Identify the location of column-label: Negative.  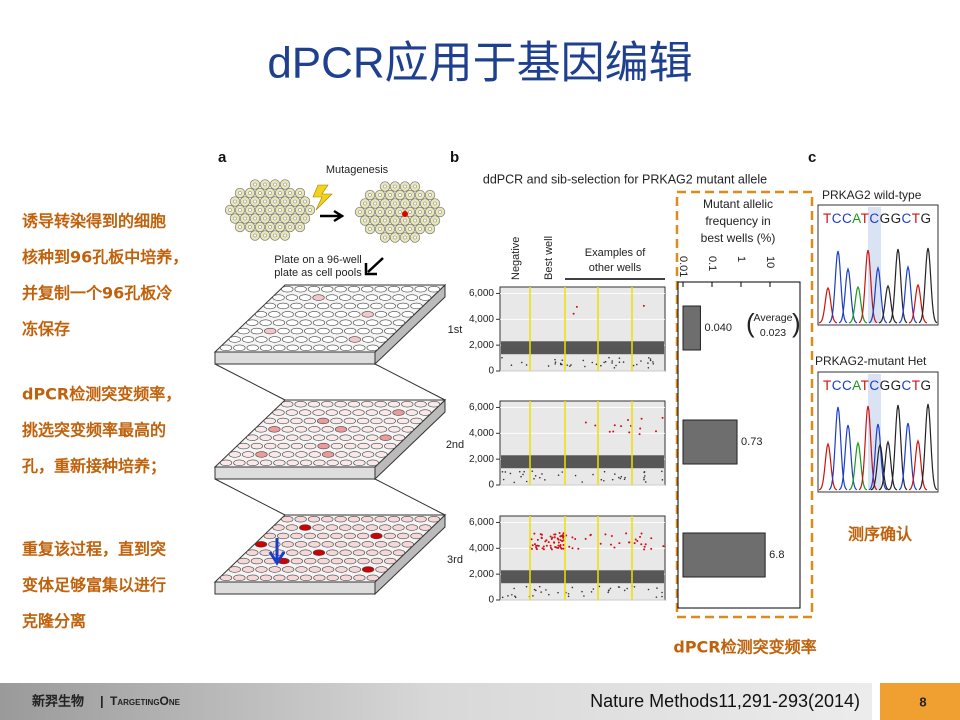
(516, 258).